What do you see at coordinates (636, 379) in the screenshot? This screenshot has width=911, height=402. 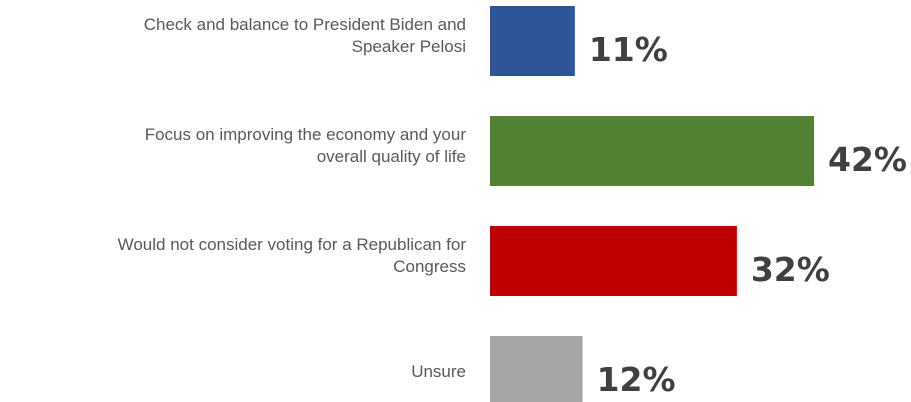 I see `value-label-4: 12%` at bounding box center [636, 379].